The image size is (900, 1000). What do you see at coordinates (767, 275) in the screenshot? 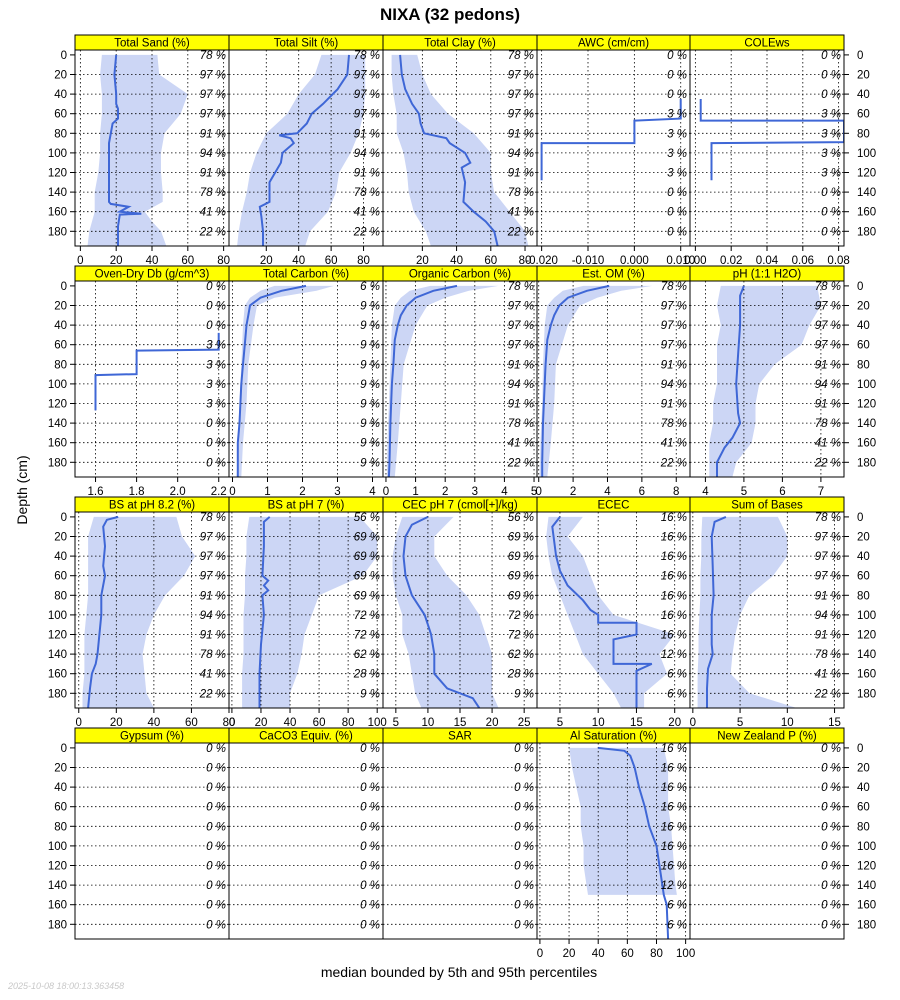
I see `panel-title: pH (1:1 H2O)` at bounding box center [767, 275].